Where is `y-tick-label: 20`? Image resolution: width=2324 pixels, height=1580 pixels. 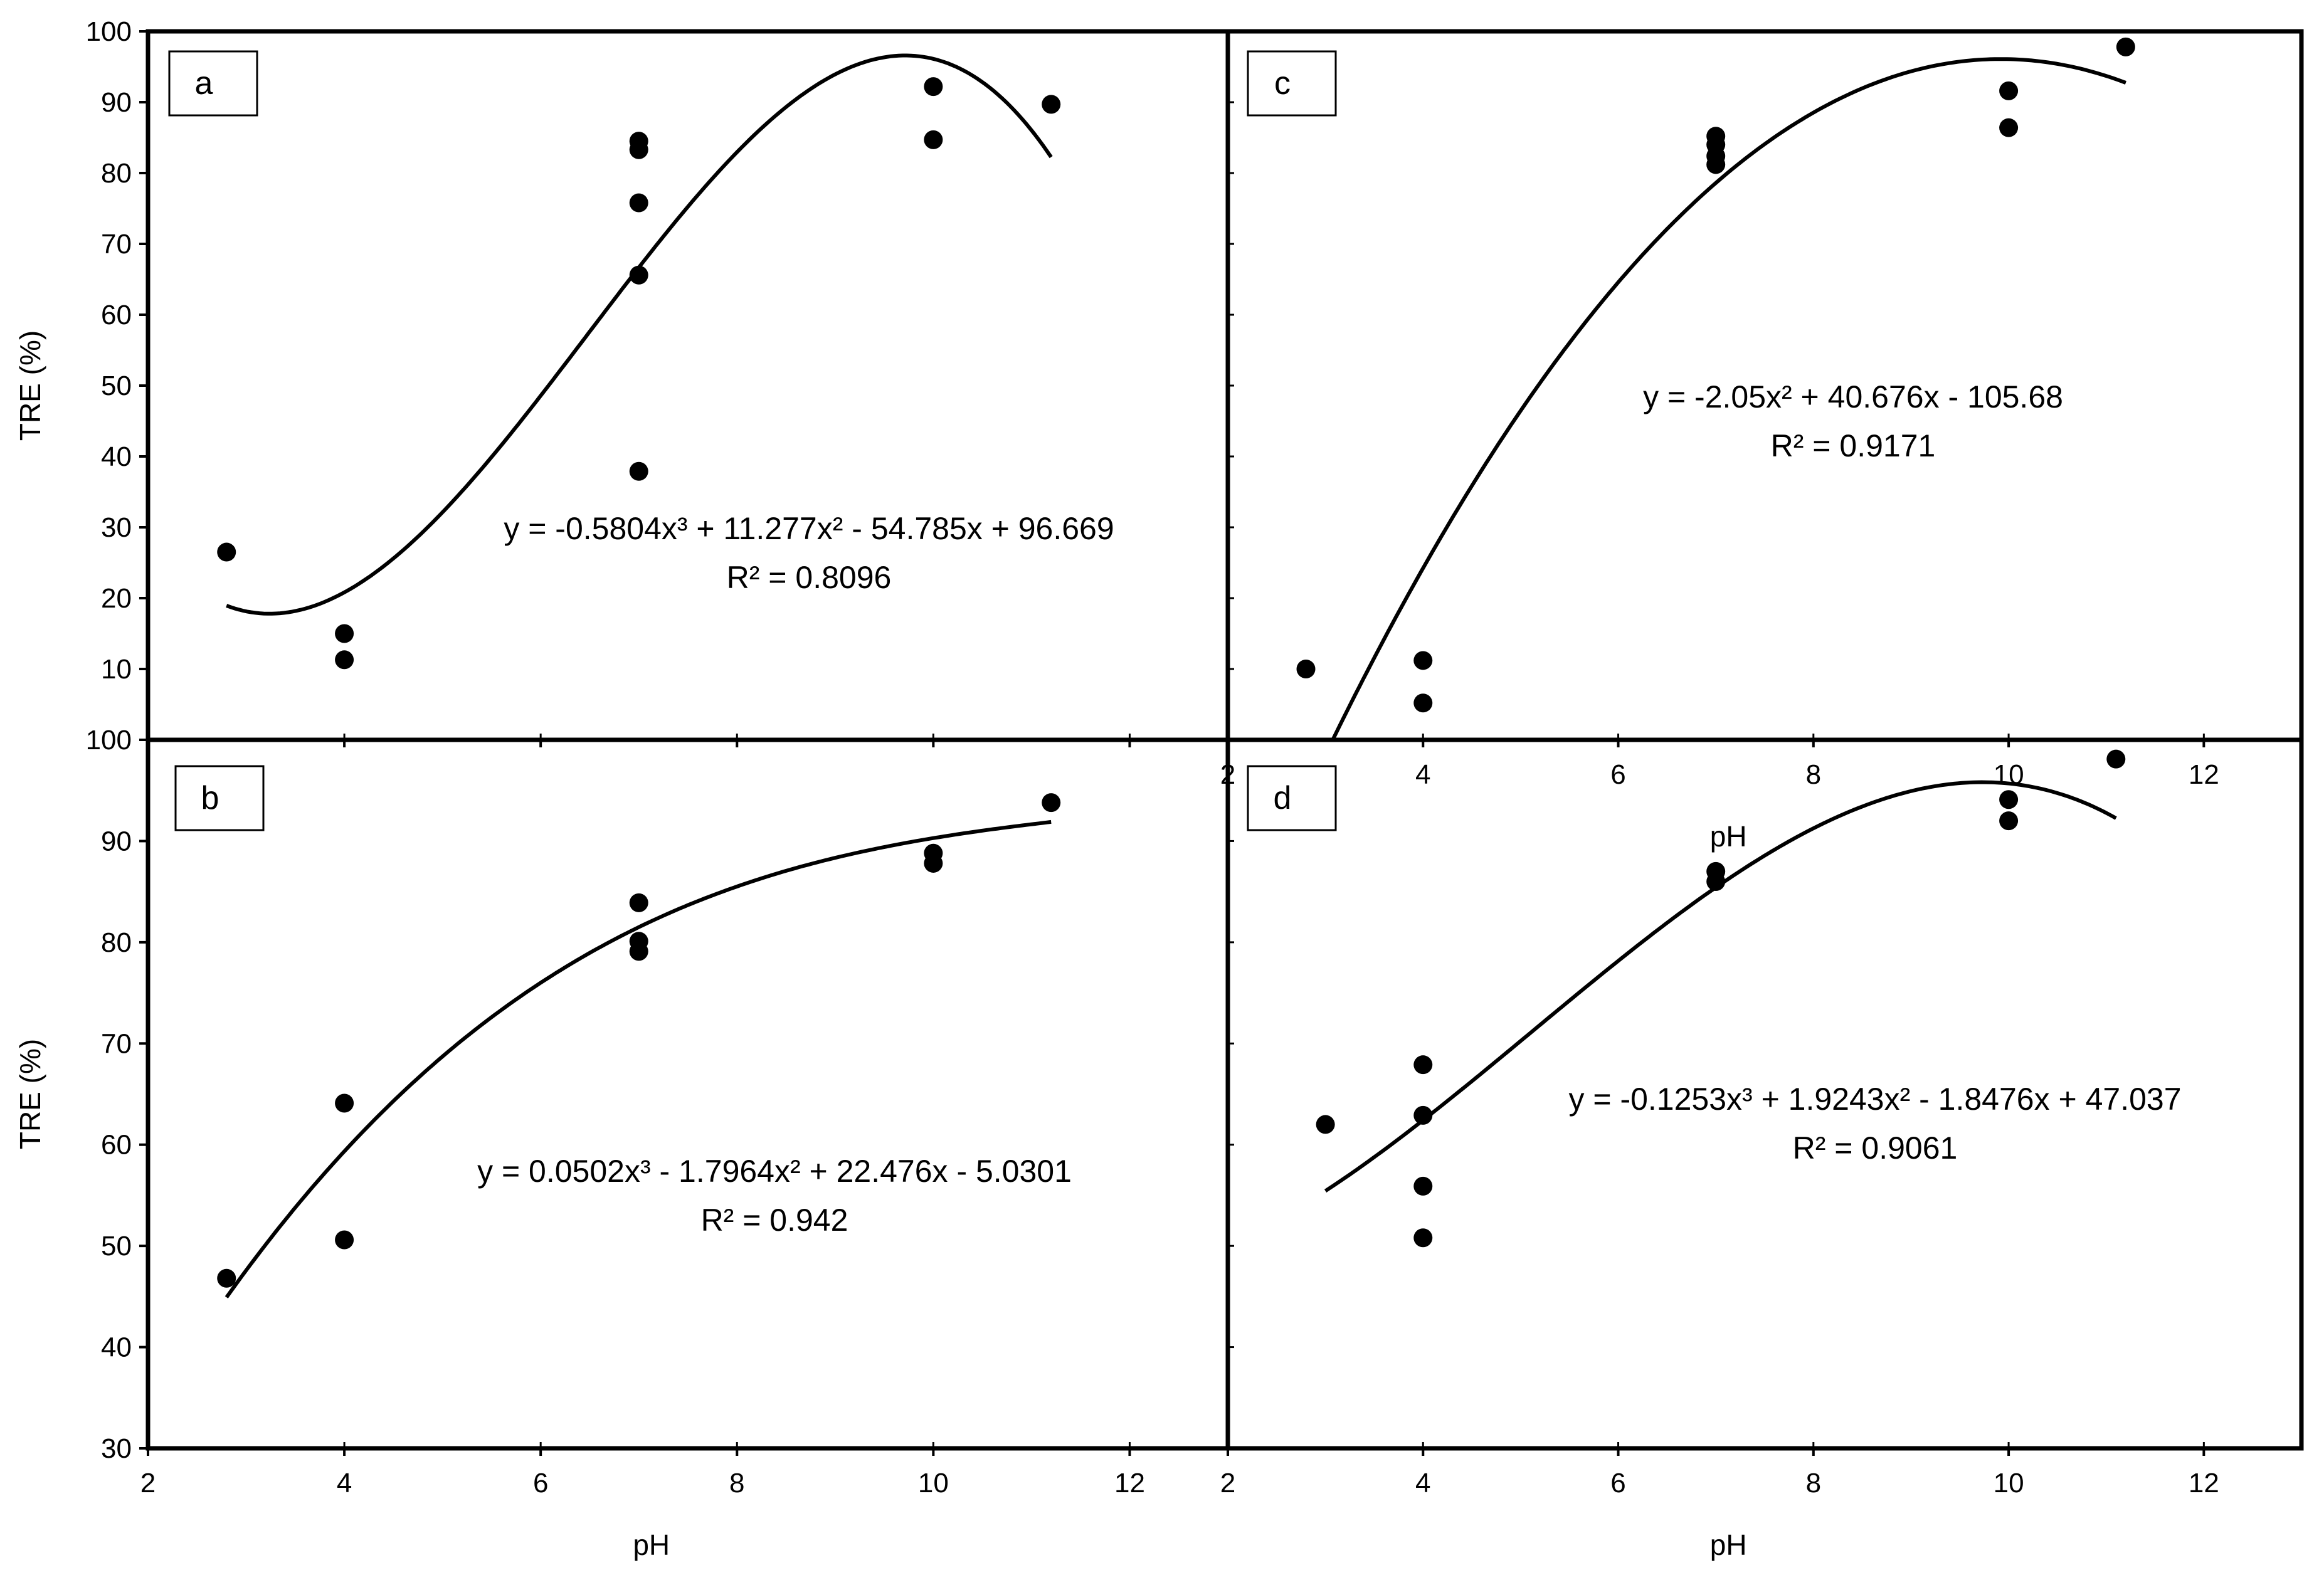 y-tick-label: 20 is located at coordinates (116, 598).